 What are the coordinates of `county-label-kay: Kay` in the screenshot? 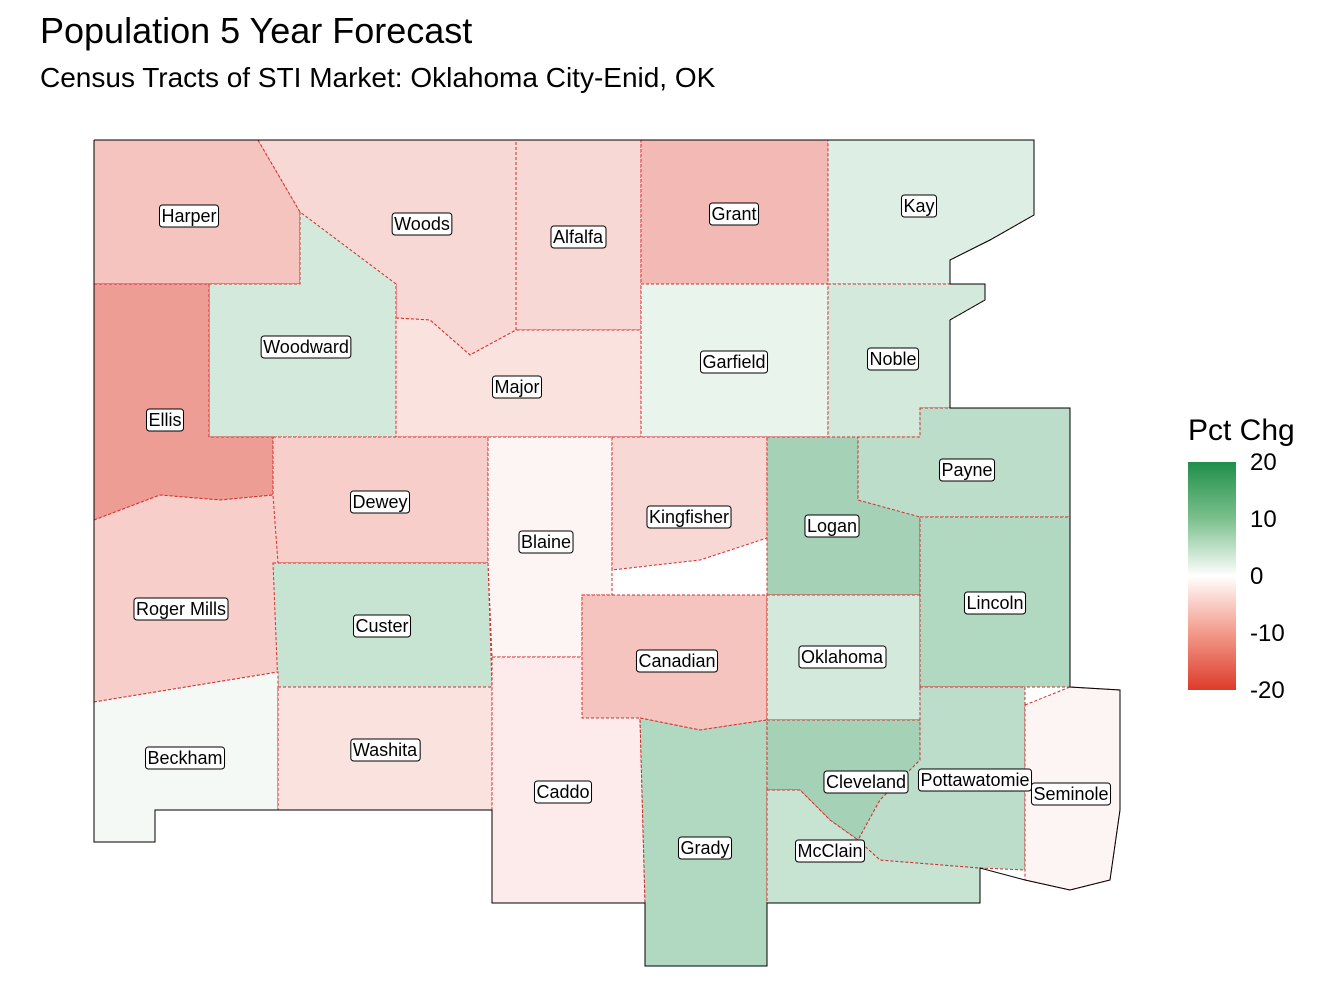 It's located at (919, 206).